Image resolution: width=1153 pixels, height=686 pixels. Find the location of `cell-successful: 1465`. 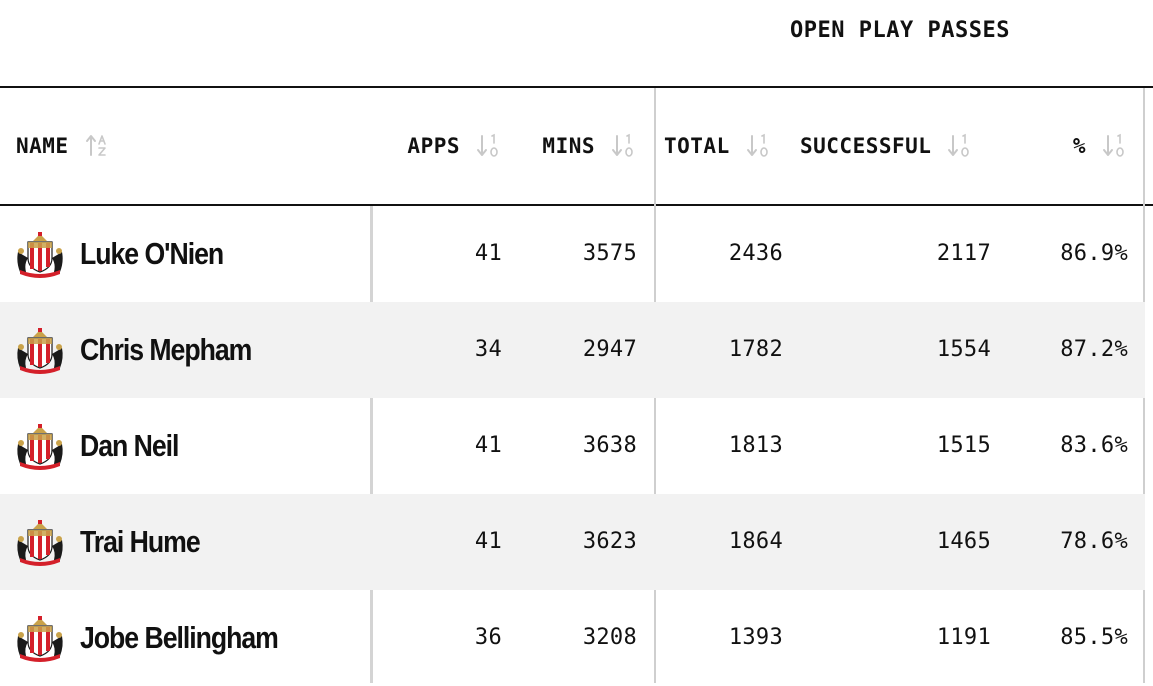

cell-successful: 1465 is located at coordinates (963, 541).